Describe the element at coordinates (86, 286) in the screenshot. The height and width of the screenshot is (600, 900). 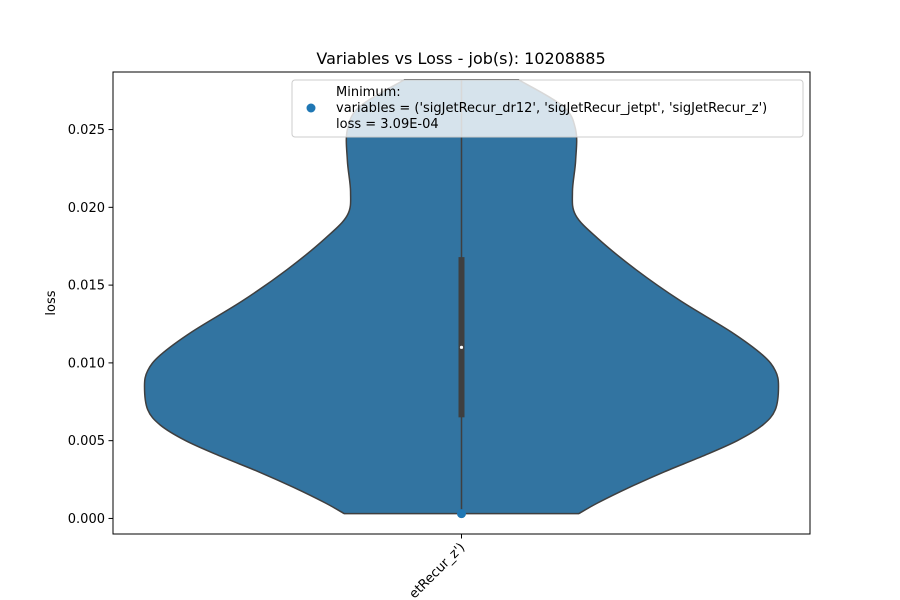
I see `y-tick-label: 0.015` at that location.